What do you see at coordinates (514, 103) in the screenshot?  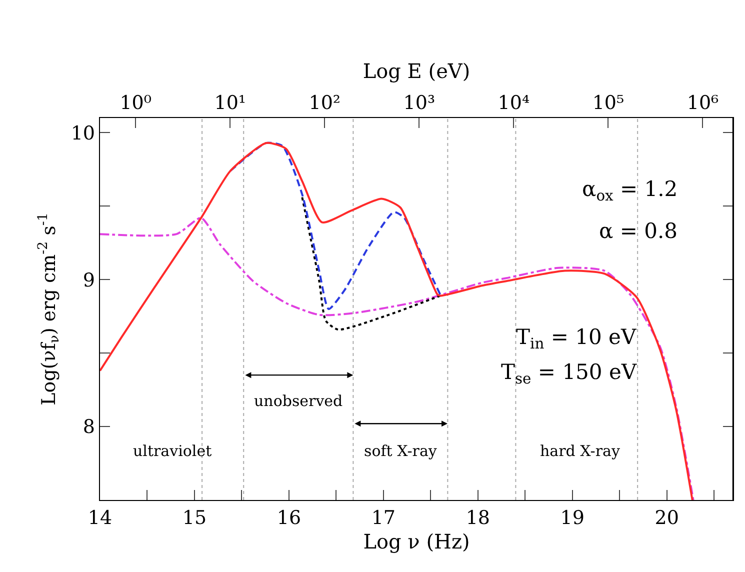 I see `x2-tick-label: 10⁴` at bounding box center [514, 103].